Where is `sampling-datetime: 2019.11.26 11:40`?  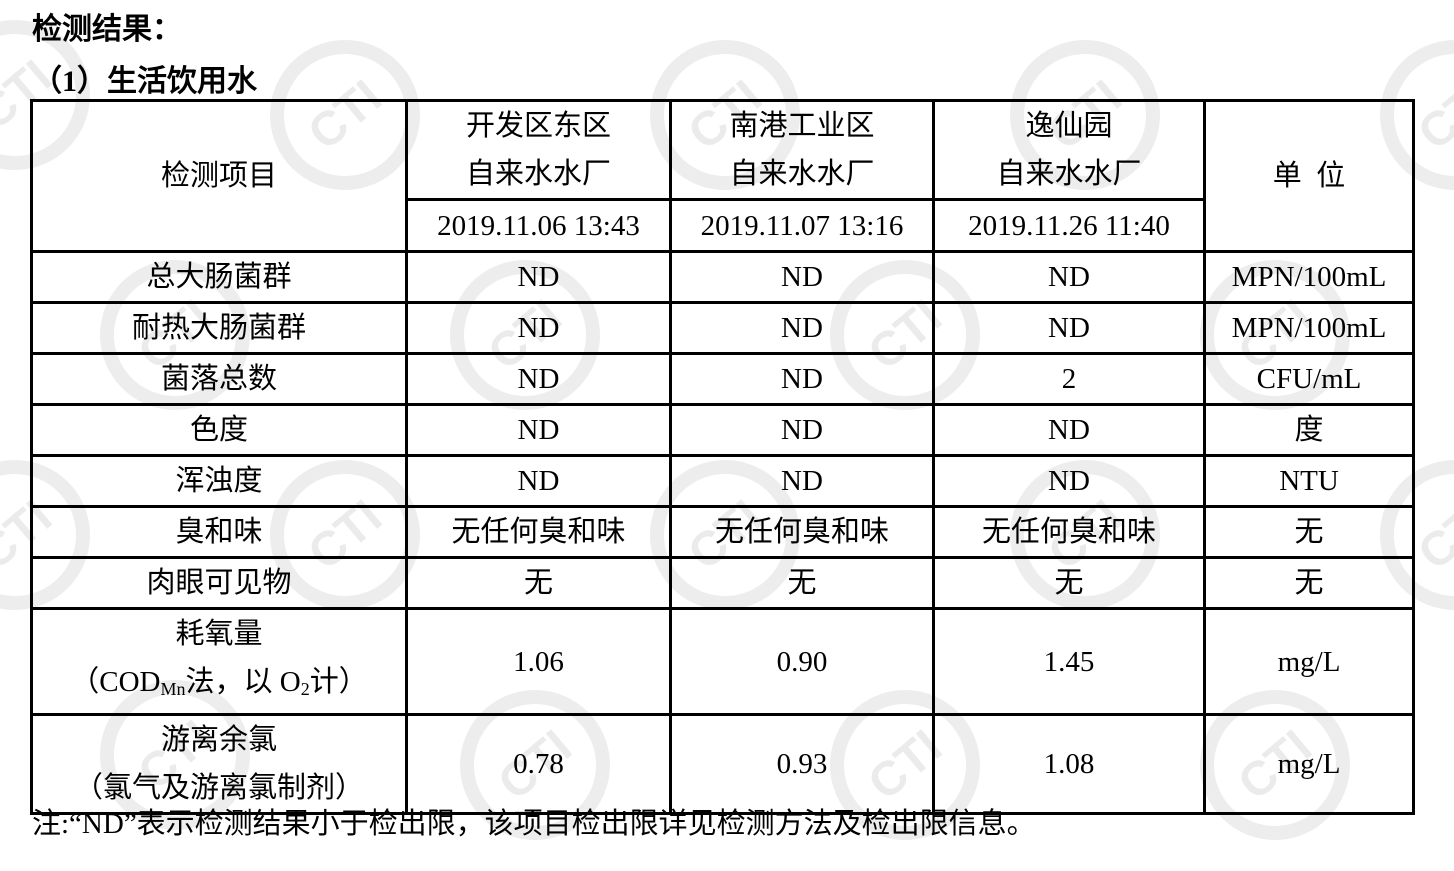 sampling-datetime: 2019.11.26 11:40 is located at coordinates (1069, 225).